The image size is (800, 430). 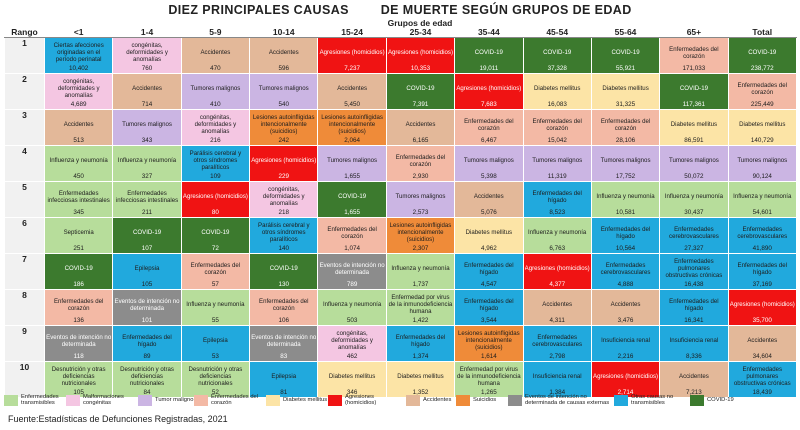 What do you see at coordinates (352, 356) in the screenshot?
I see `death-count: 462` at bounding box center [352, 356].